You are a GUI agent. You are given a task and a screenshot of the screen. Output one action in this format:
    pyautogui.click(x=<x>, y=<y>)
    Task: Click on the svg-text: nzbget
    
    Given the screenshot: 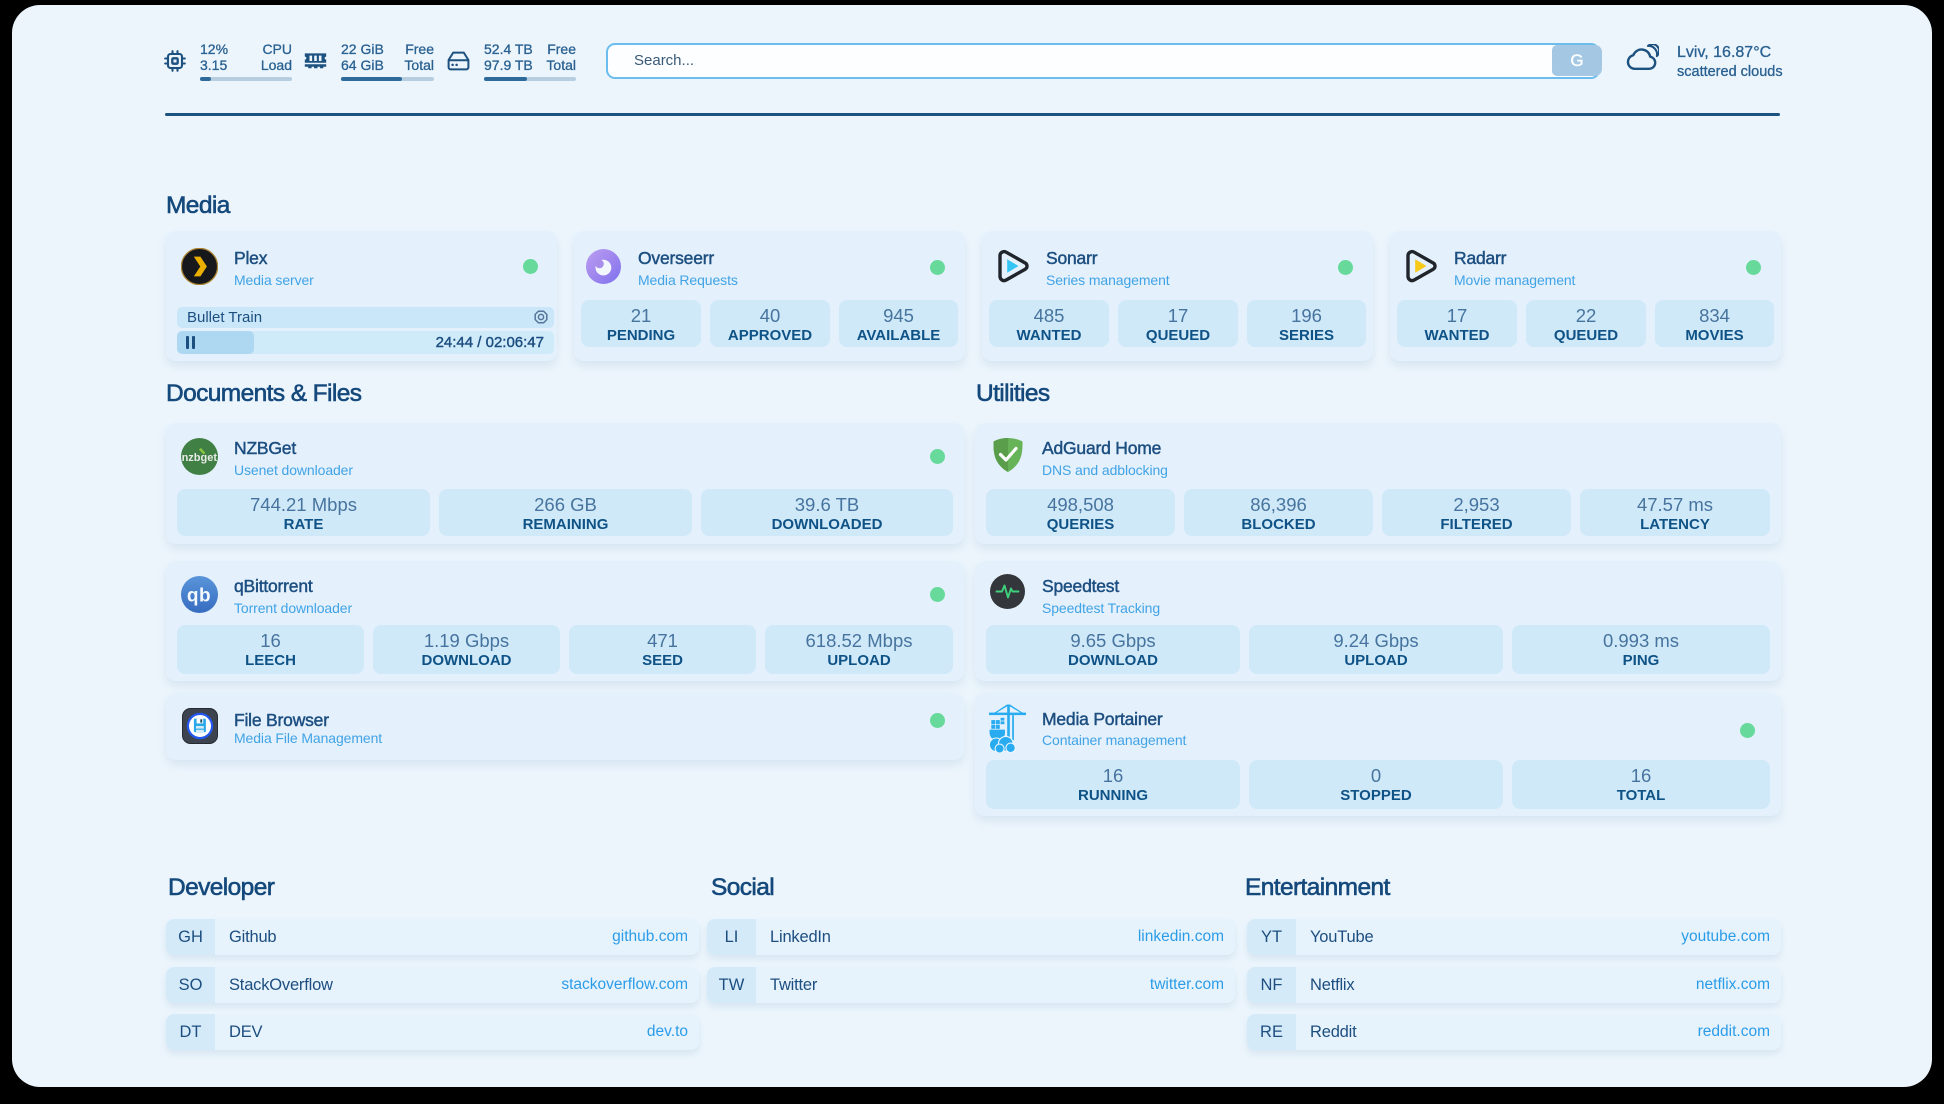 What is the action you would take?
    pyautogui.click(x=200, y=458)
    